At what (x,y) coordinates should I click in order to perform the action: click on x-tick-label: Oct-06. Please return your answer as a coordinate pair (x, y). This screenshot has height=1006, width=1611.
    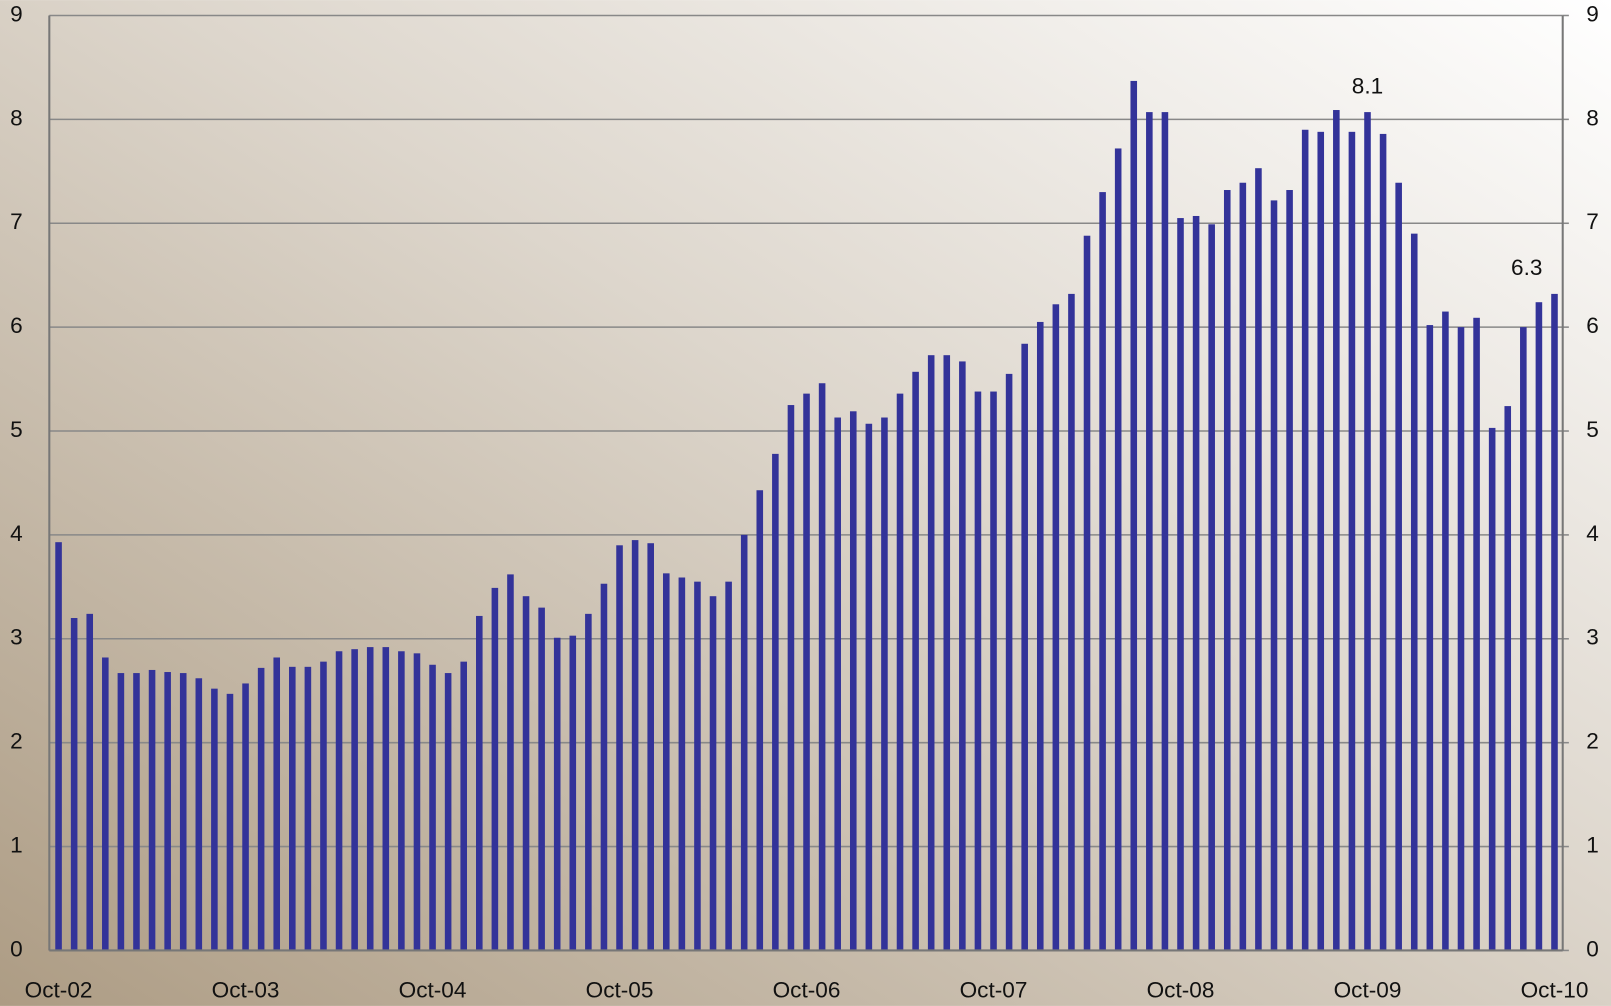
    Looking at the image, I should click on (807, 990).